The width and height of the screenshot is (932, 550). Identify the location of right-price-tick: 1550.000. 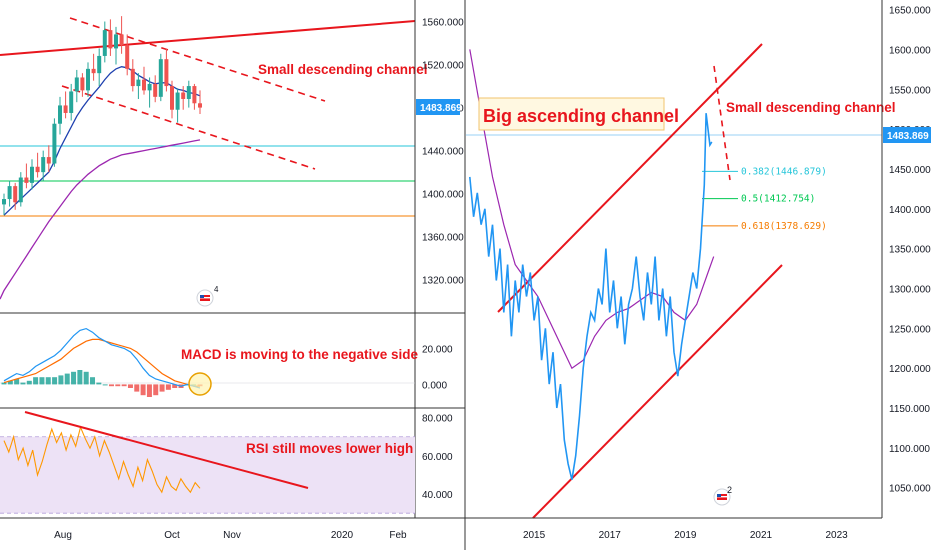
(910, 90).